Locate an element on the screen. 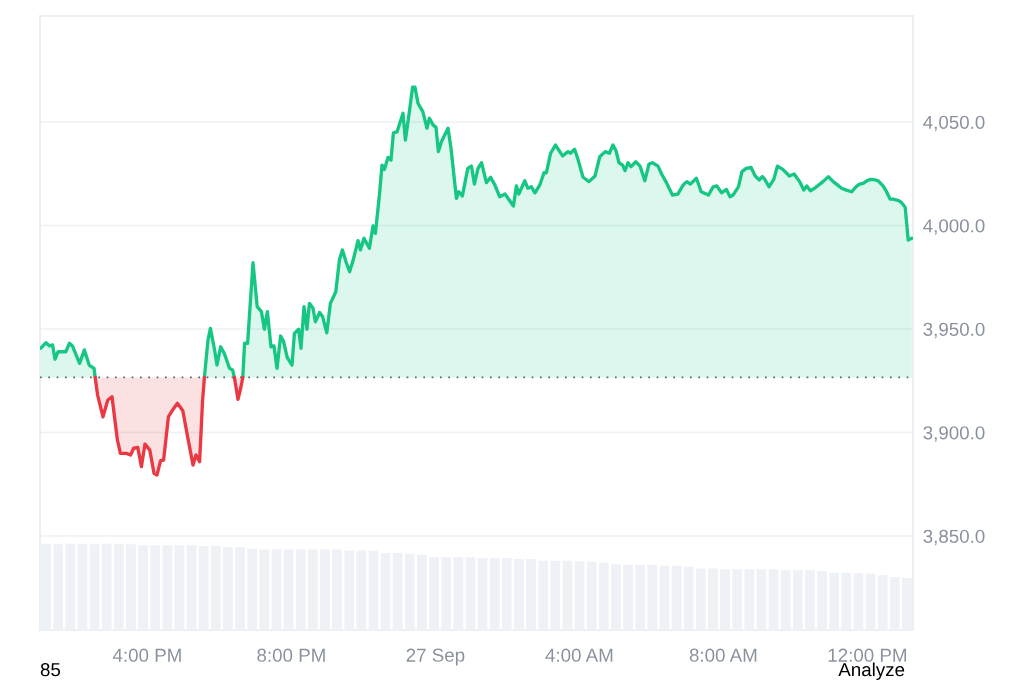 The width and height of the screenshot is (1024, 683). y-tick-label: 4,000.0 is located at coordinates (954, 227).